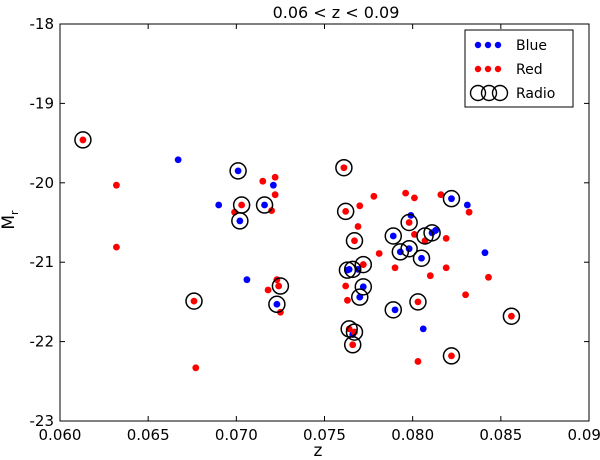 Image resolution: width=600 pixels, height=460 pixels. Describe the element at coordinates (148, 435) in the screenshot. I see `x-tick-label: 0.065` at that location.